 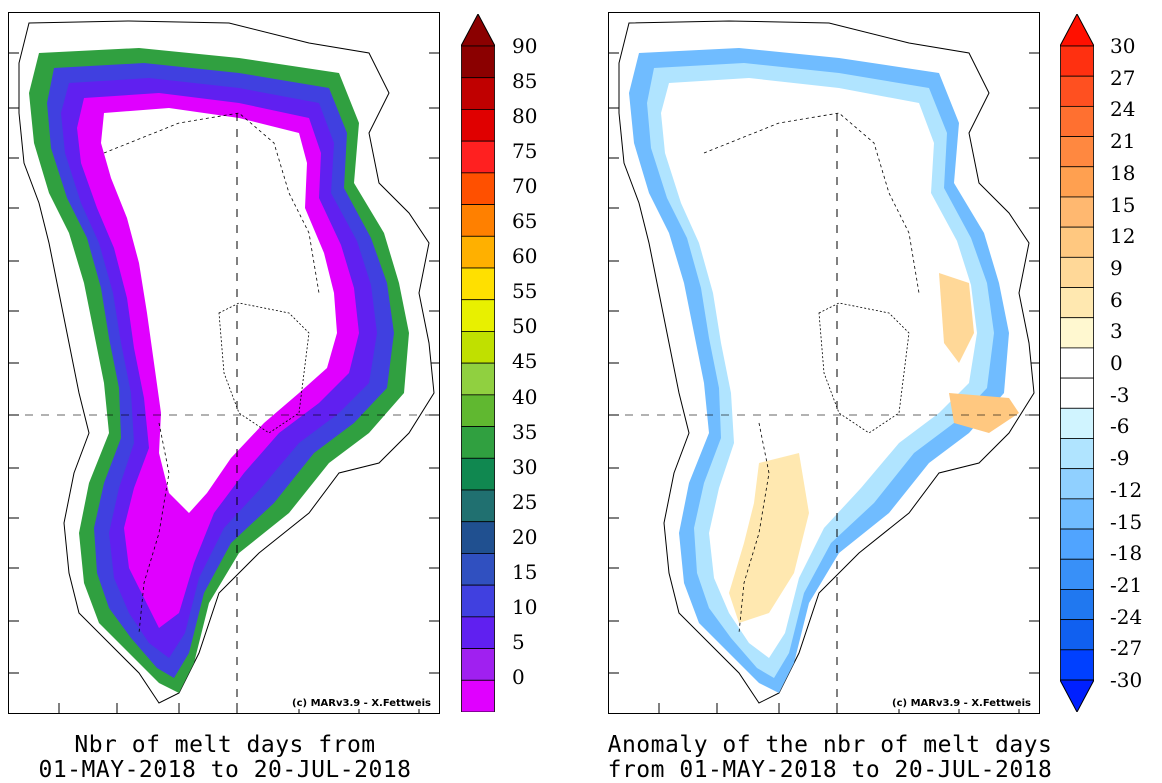 I want to click on melt-anomaly-colorbar, so click(x=1077, y=363).